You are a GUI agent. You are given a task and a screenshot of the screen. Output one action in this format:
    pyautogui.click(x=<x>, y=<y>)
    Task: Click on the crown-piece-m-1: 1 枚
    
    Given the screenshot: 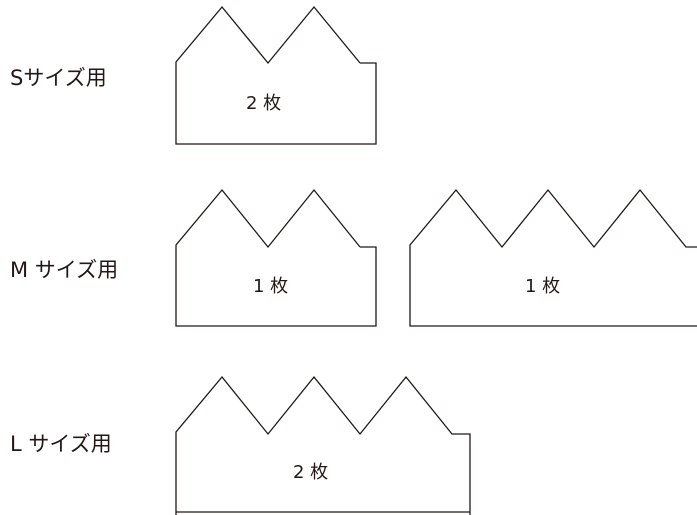 What is the action you would take?
    pyautogui.click(x=276, y=257)
    